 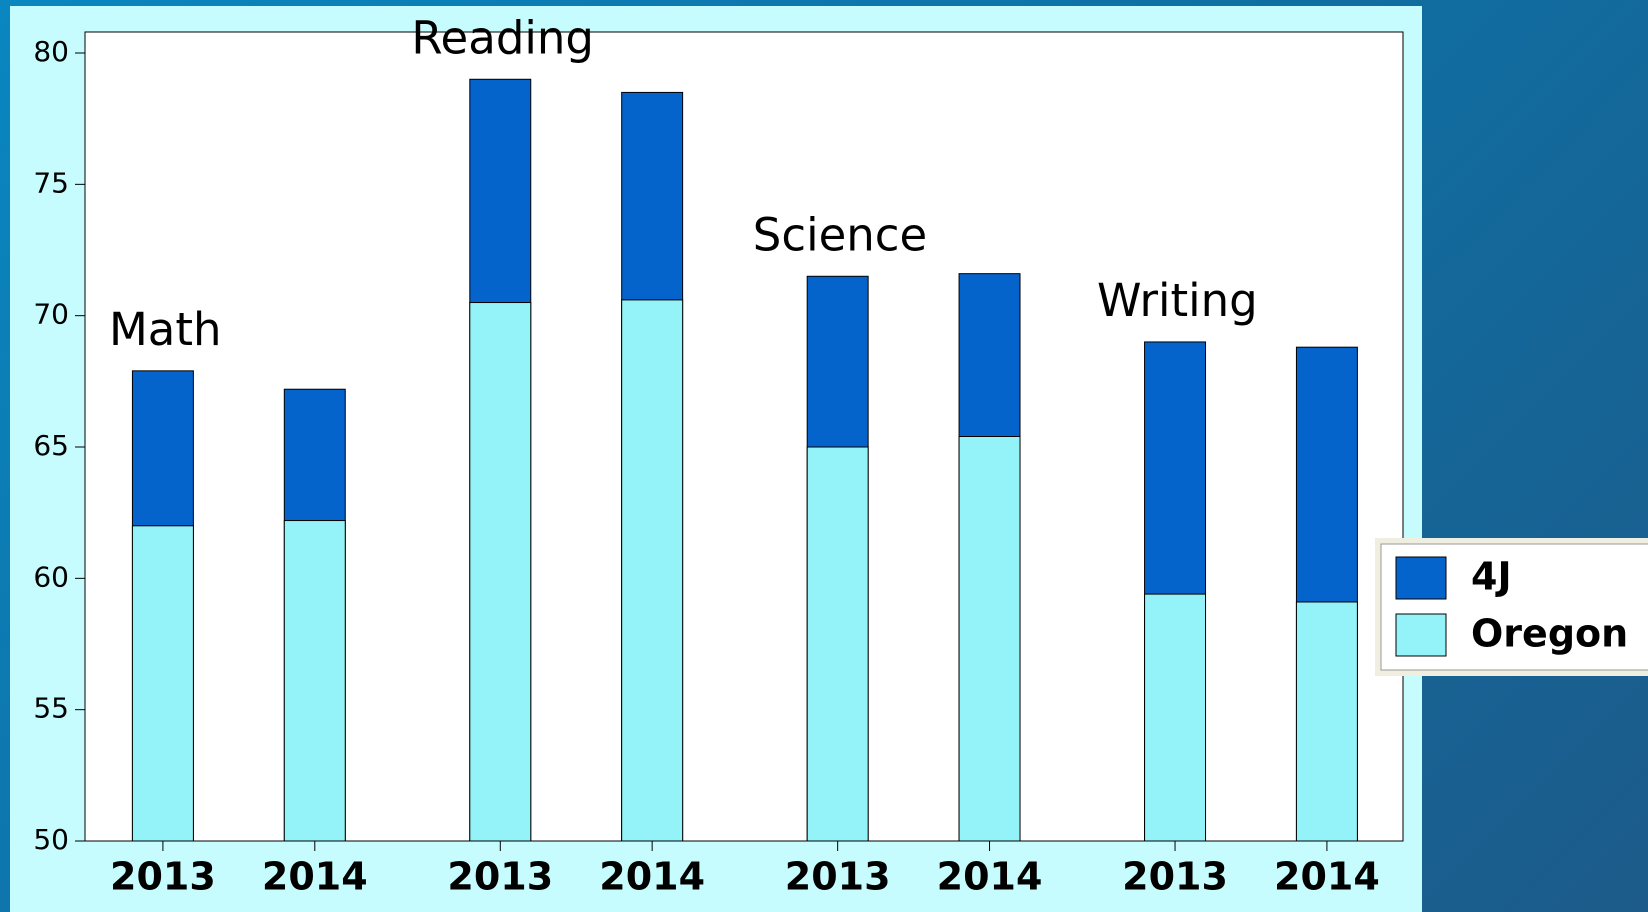 What do you see at coordinates (840, 234) in the screenshot?
I see `group-label: Science` at bounding box center [840, 234].